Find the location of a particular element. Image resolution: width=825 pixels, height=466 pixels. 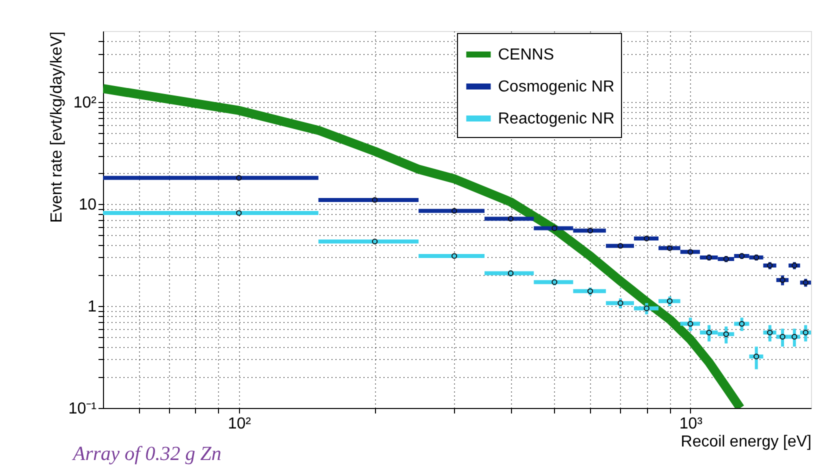

legend-label: Cosmogenic NR is located at coordinates (556, 87).